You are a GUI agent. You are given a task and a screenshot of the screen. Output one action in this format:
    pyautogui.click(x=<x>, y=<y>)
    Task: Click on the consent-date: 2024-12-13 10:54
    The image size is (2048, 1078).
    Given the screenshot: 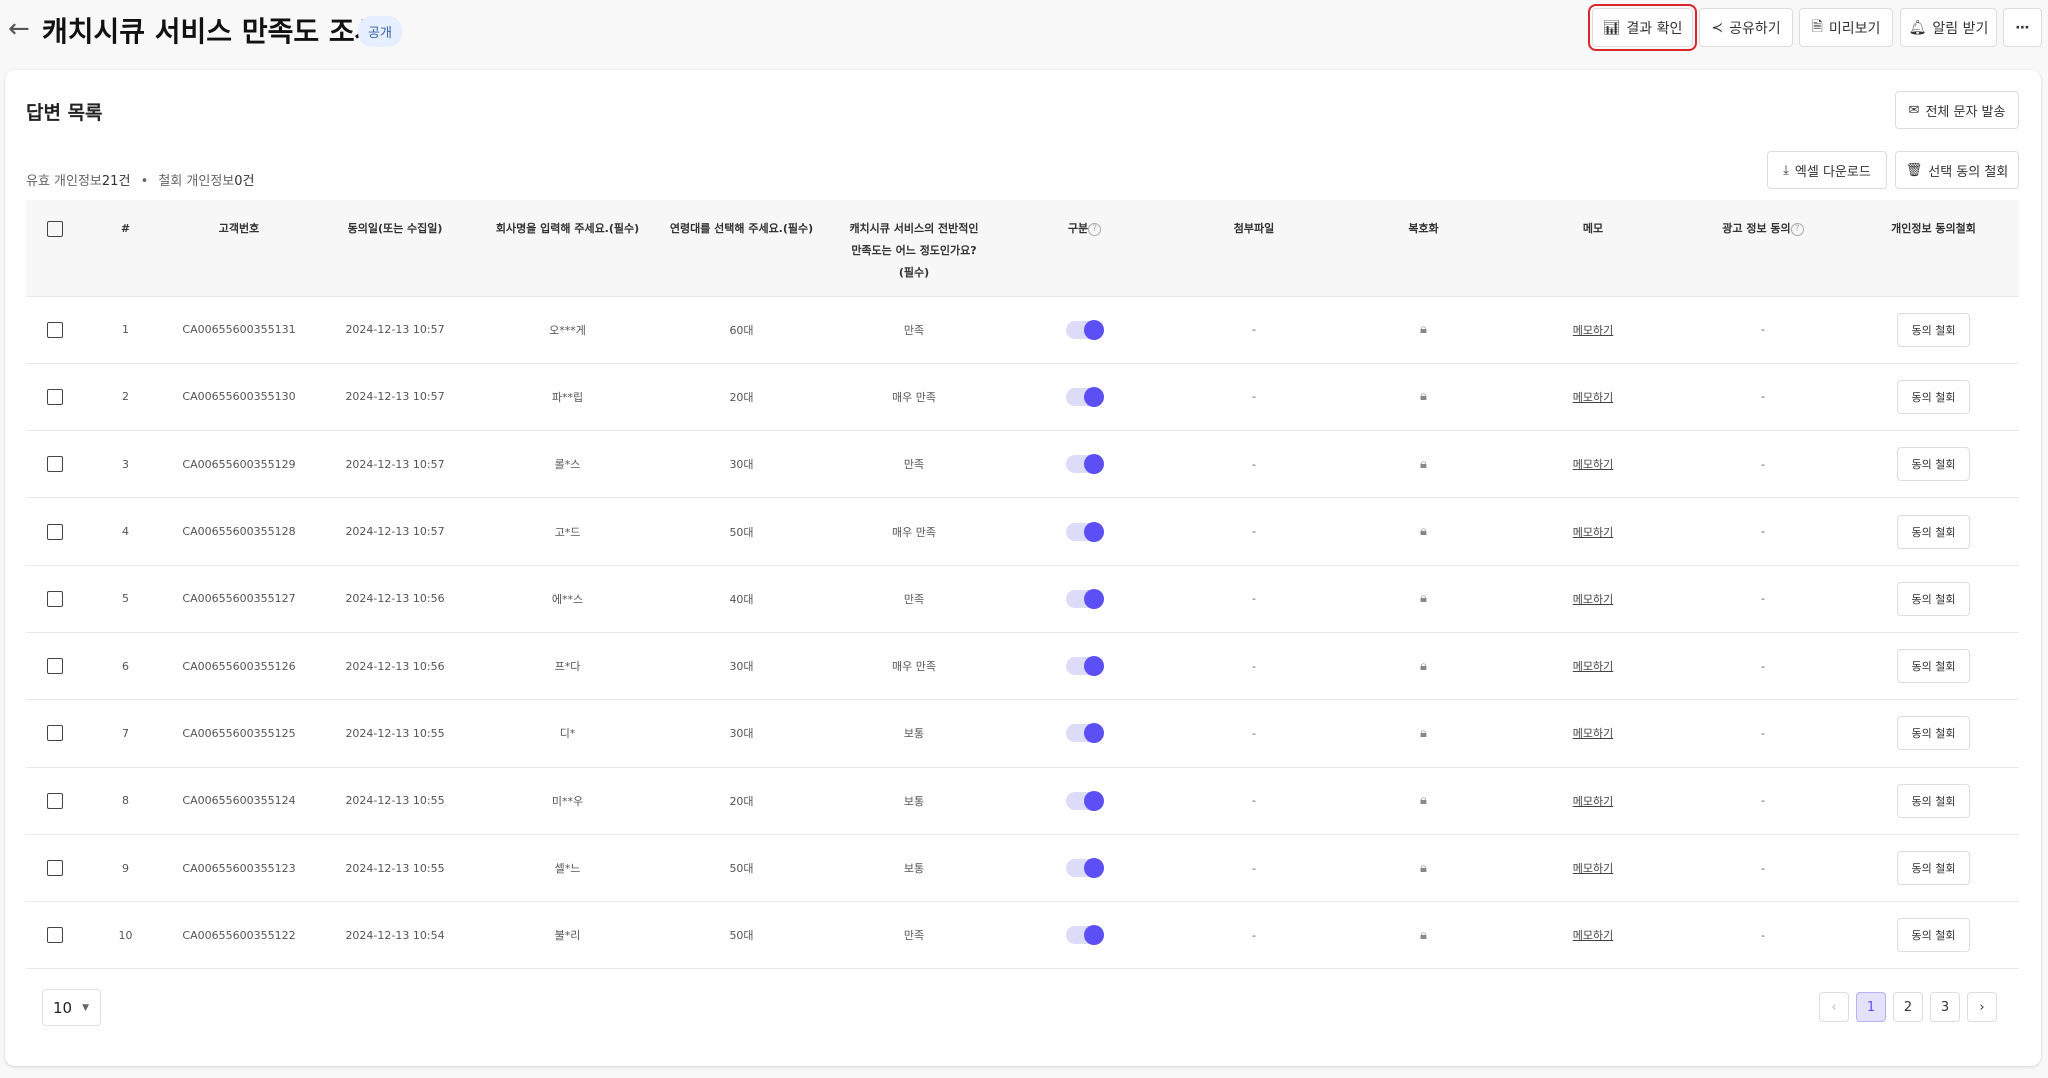 What is the action you would take?
    pyautogui.click(x=395, y=935)
    